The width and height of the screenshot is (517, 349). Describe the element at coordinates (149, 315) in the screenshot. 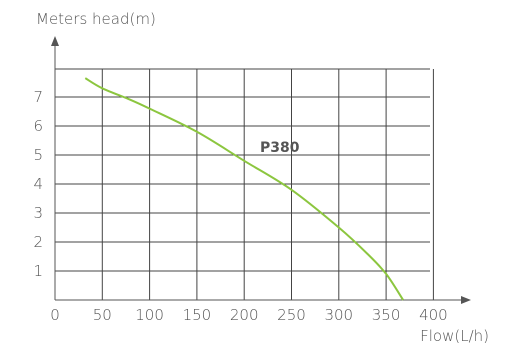

I see `x-tick-label: 100` at that location.